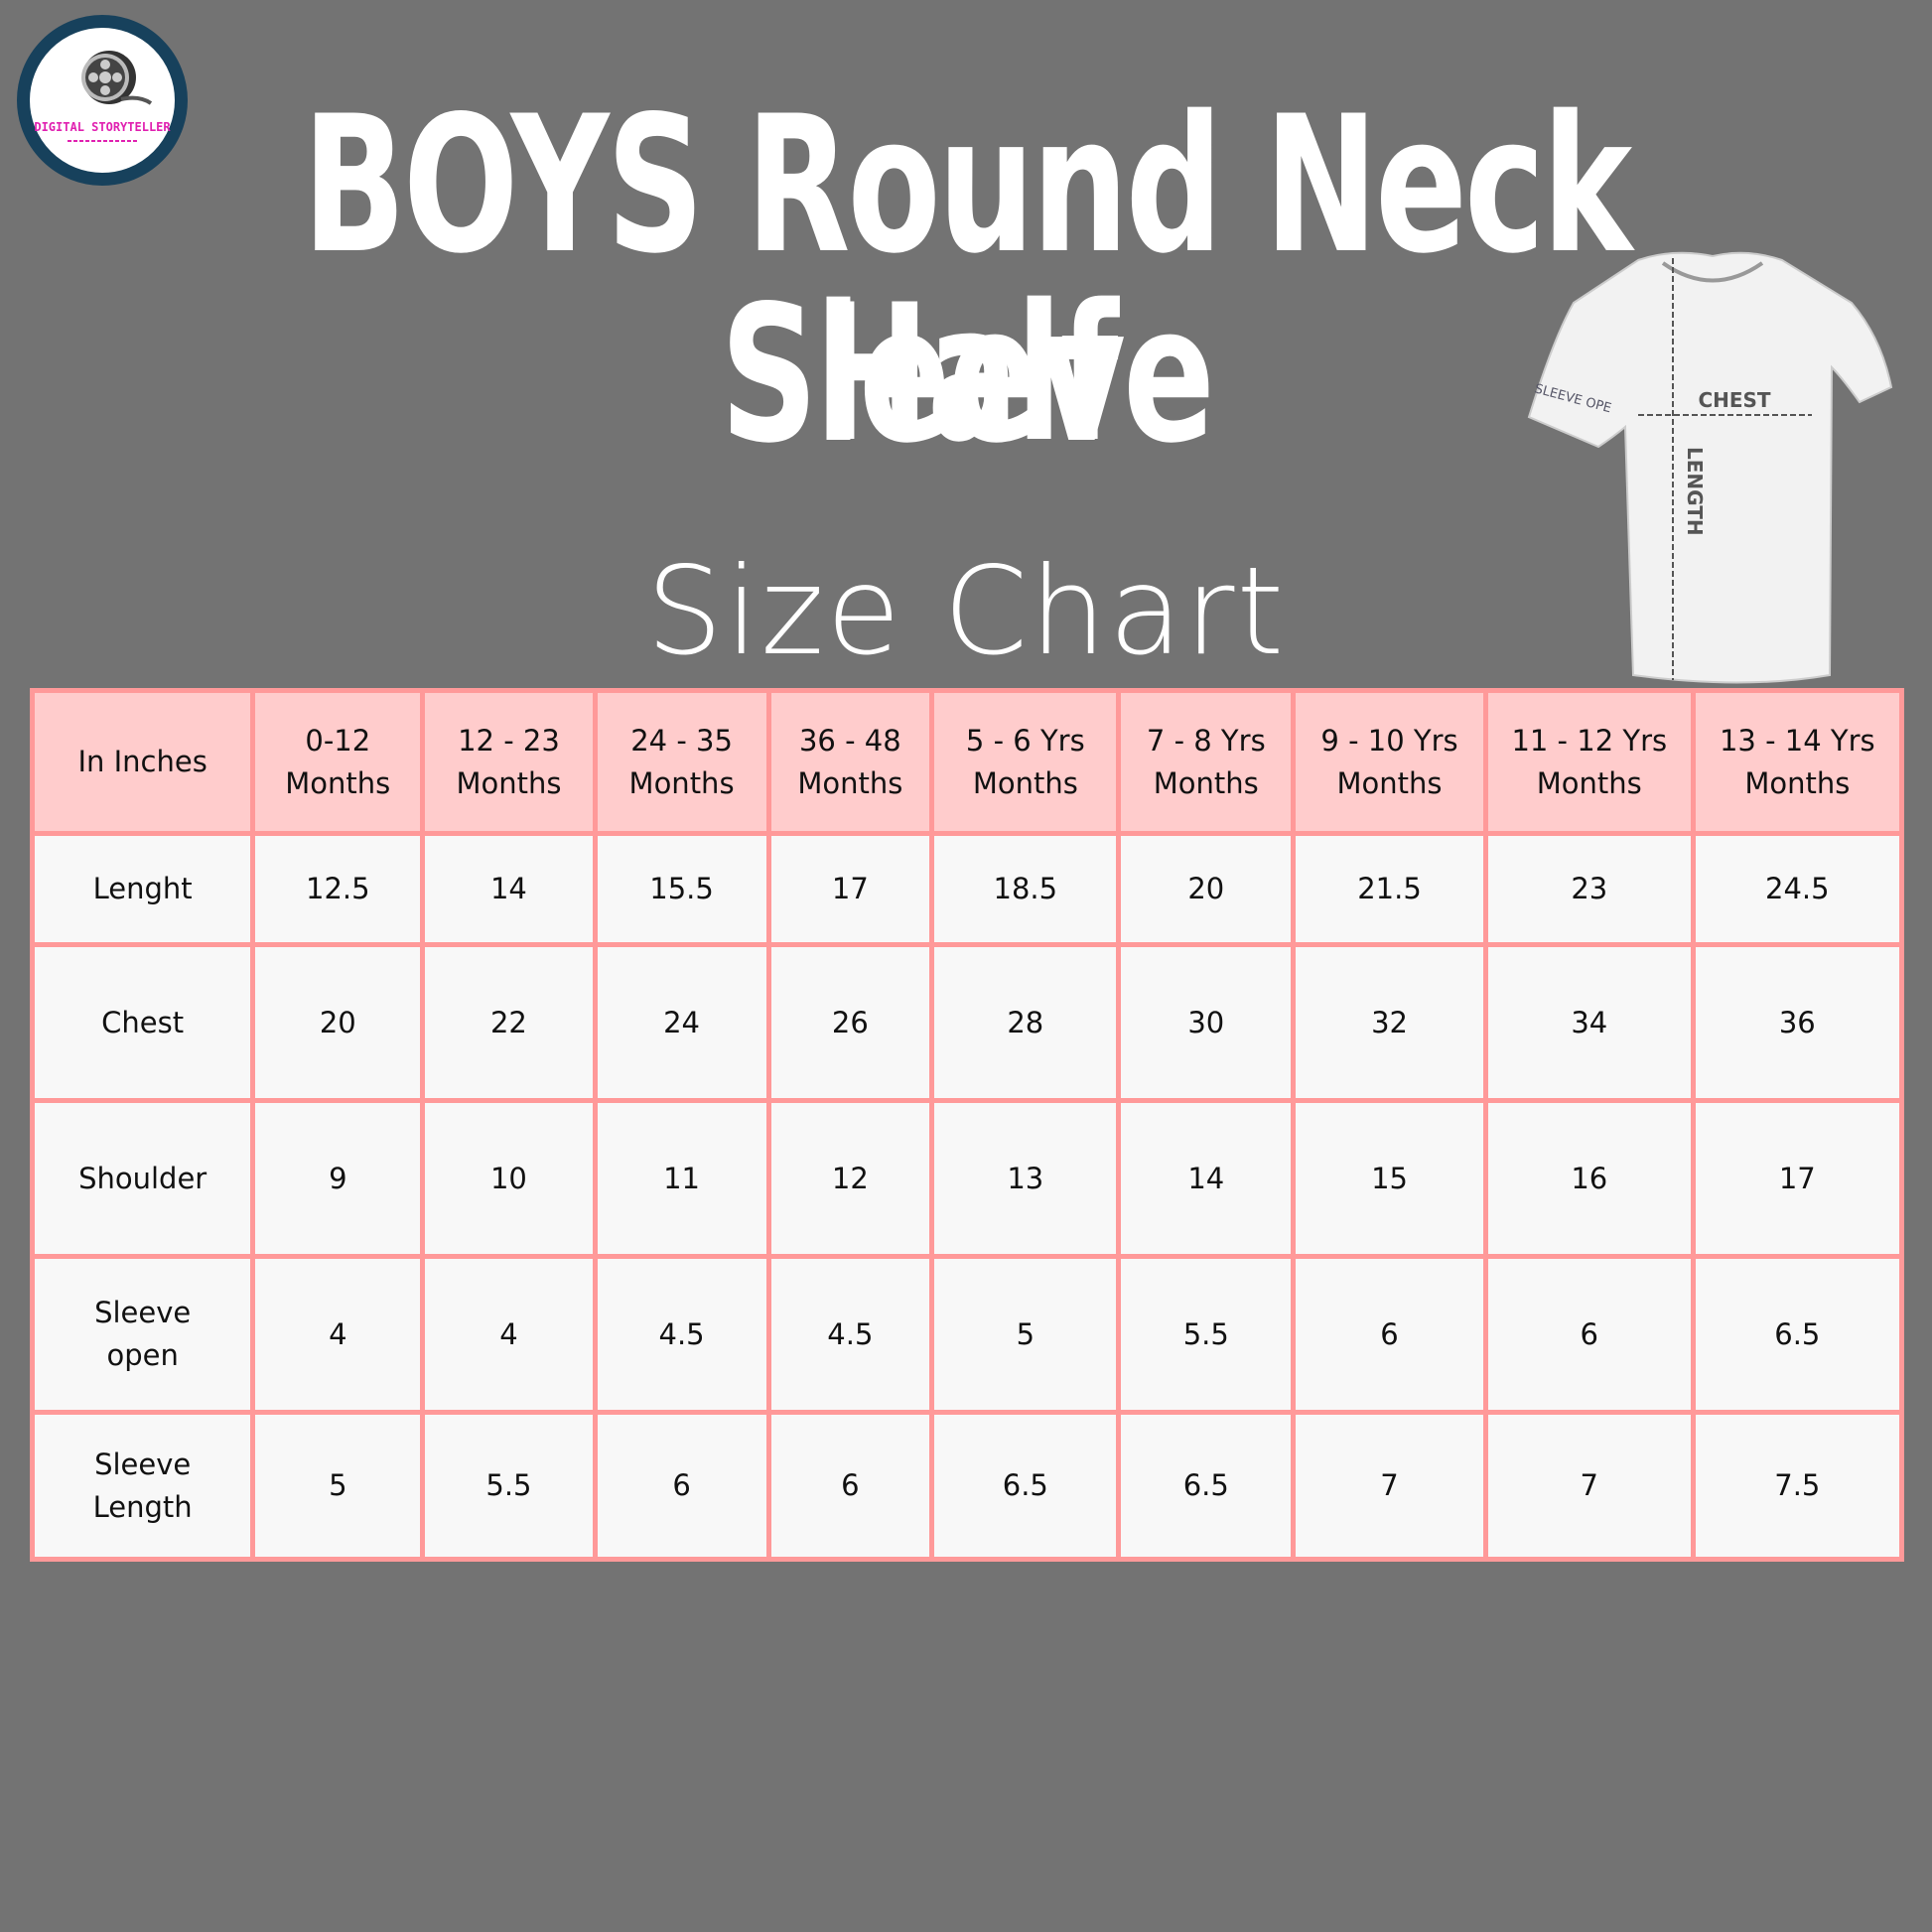  Describe the element at coordinates (143, 1486) in the screenshot. I see `row-label: Sleeve Length` at that location.